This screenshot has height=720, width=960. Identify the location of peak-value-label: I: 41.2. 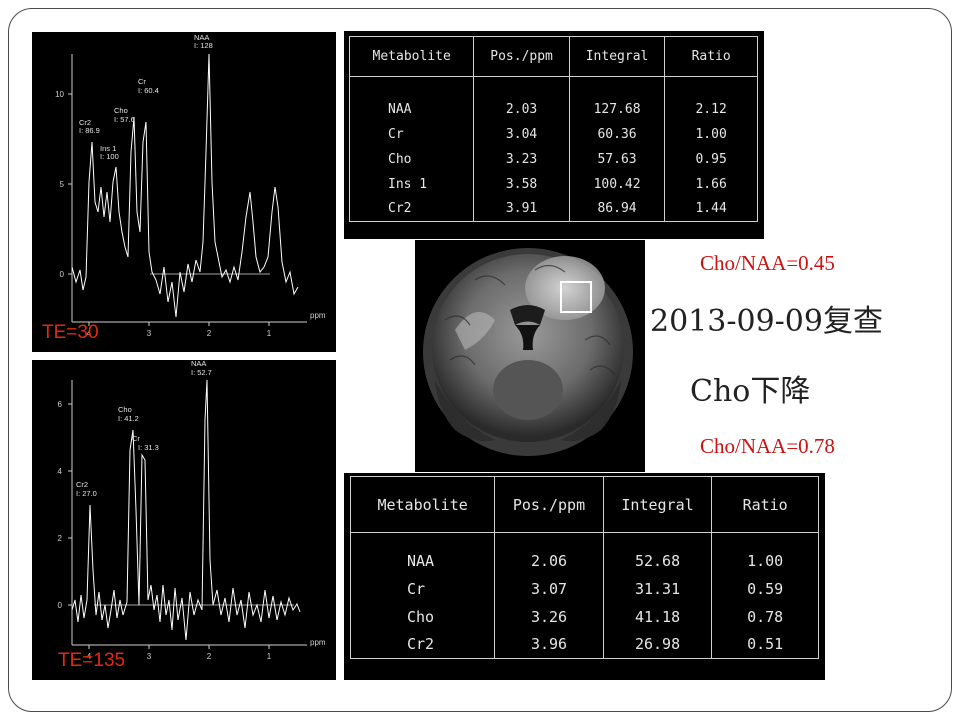
(128, 418).